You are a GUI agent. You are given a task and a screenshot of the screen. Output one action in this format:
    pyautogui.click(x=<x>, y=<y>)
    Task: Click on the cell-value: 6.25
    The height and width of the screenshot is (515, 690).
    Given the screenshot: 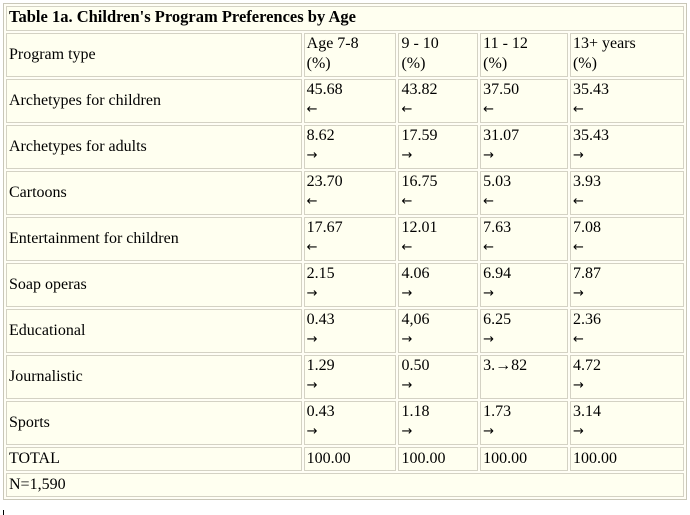 What is the action you would take?
    pyautogui.click(x=497, y=319)
    